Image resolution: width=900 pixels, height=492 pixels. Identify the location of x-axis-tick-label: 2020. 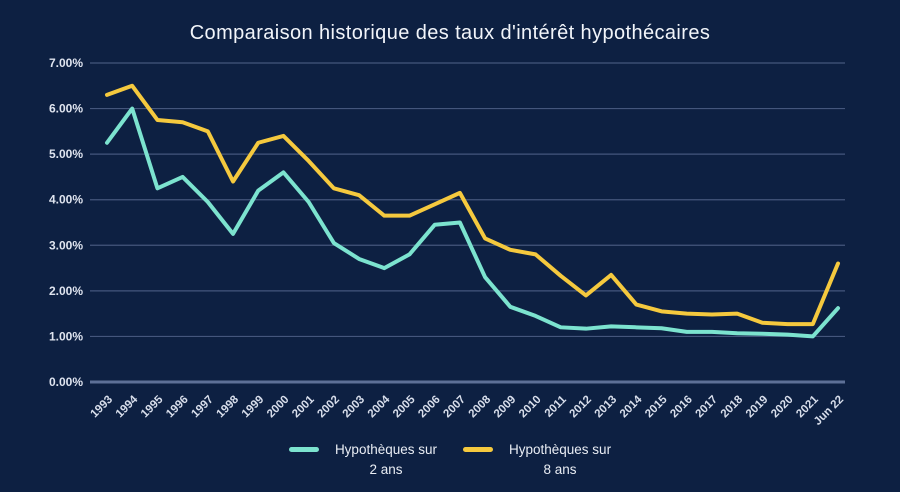
(782, 407).